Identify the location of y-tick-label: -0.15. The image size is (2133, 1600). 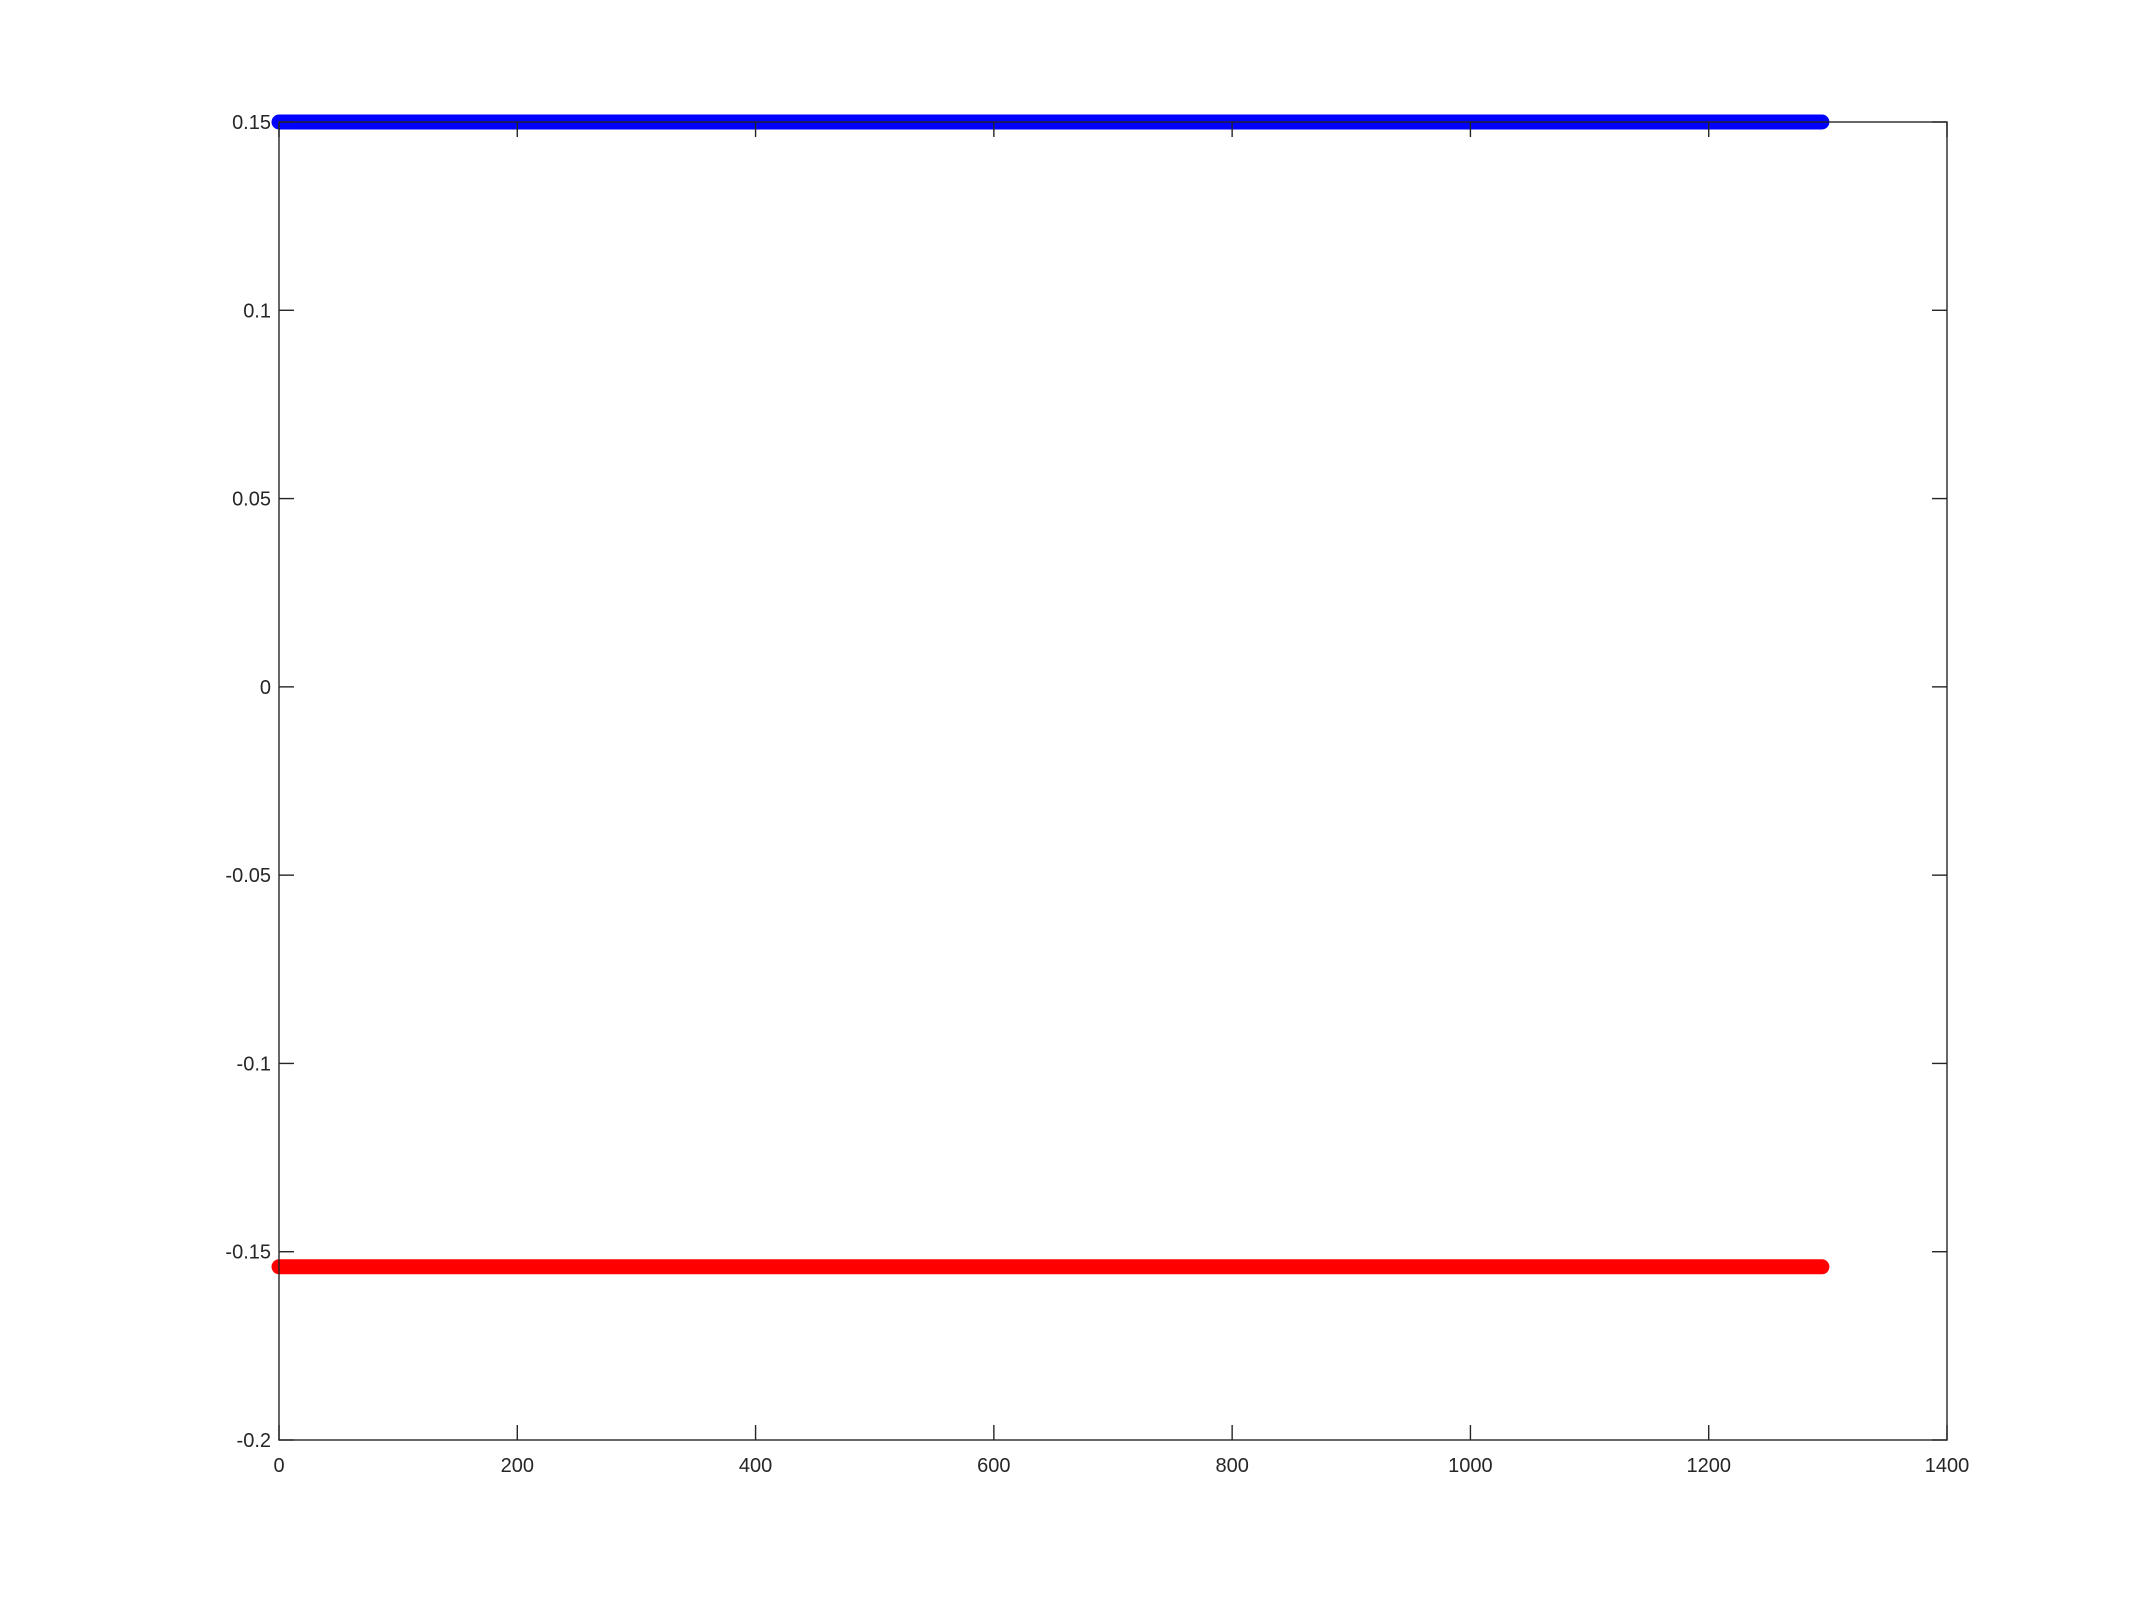
(248, 1253).